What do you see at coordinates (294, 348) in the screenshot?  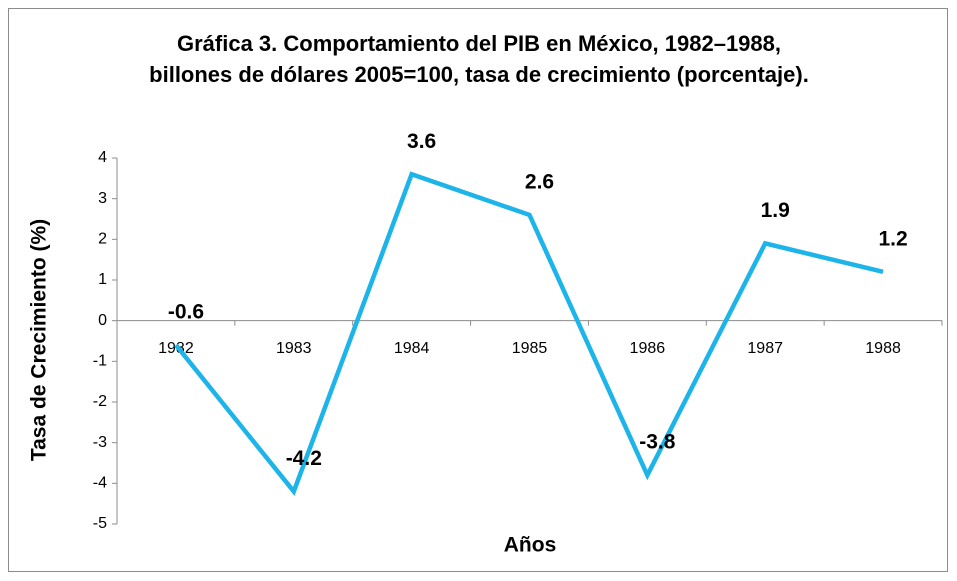 I see `x-tick-label: 1983` at bounding box center [294, 348].